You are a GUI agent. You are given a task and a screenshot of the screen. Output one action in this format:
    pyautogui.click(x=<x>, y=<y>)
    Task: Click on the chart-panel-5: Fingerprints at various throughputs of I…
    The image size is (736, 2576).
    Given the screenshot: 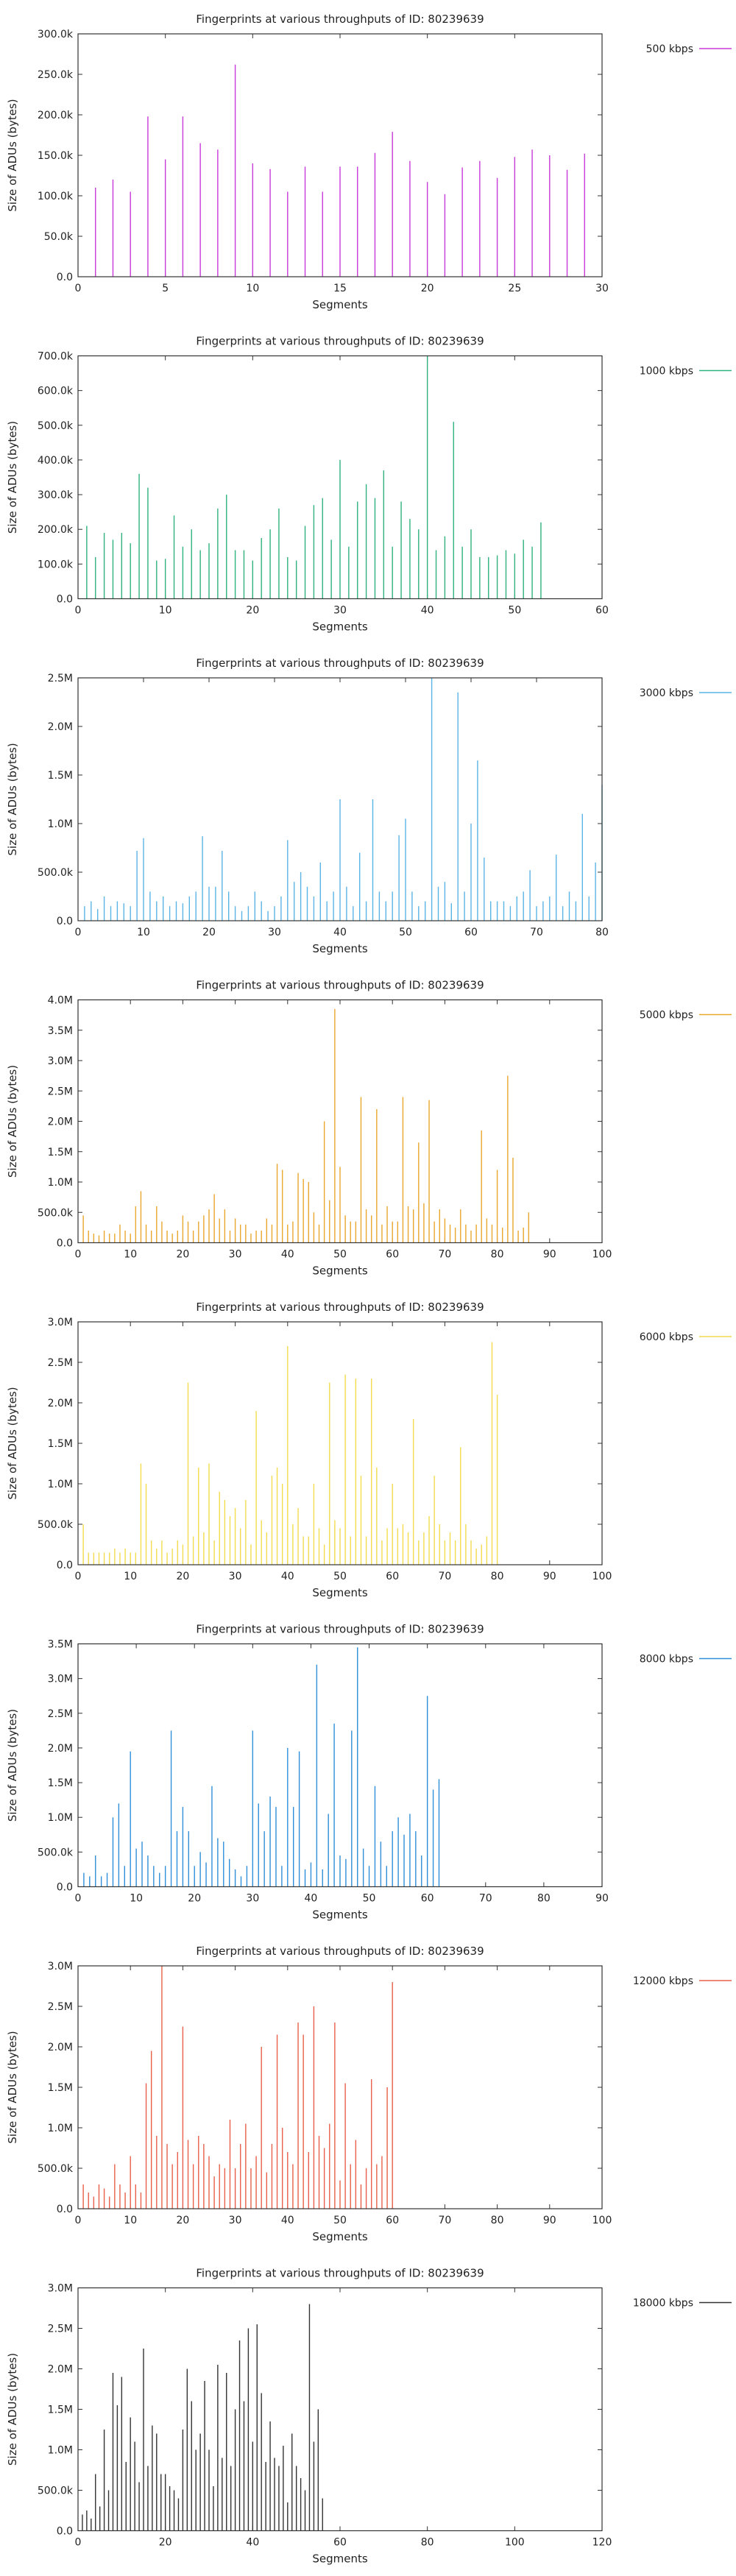 What is the action you would take?
    pyautogui.click(x=369, y=1450)
    